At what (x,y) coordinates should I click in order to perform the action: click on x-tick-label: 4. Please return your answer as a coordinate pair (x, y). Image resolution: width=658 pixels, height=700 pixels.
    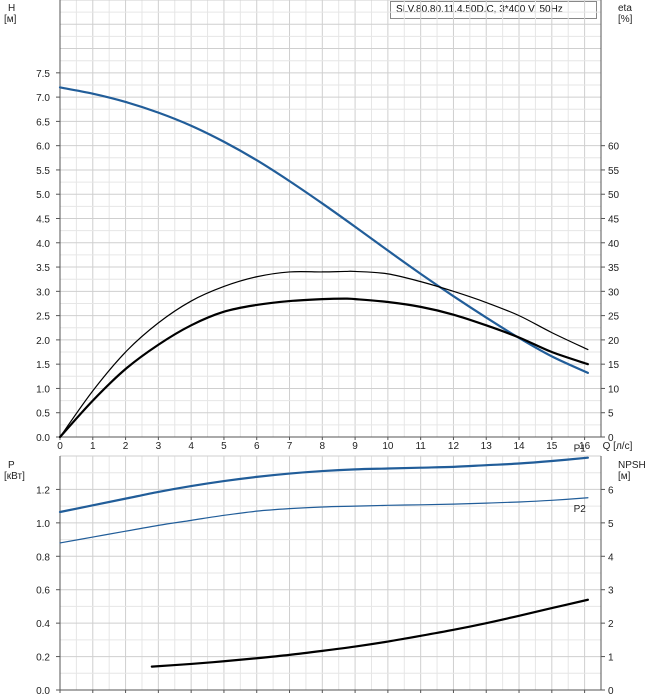
    Looking at the image, I should click on (191, 446).